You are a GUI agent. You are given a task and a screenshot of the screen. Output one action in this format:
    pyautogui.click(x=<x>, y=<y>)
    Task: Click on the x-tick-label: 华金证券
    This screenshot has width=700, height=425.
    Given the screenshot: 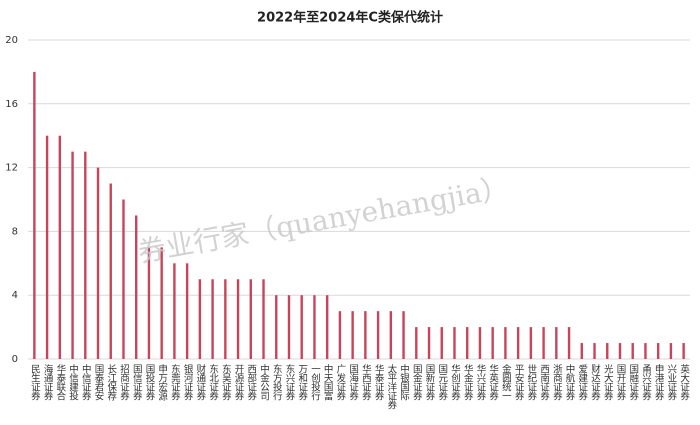 What is the action you would take?
    pyautogui.click(x=468, y=382)
    